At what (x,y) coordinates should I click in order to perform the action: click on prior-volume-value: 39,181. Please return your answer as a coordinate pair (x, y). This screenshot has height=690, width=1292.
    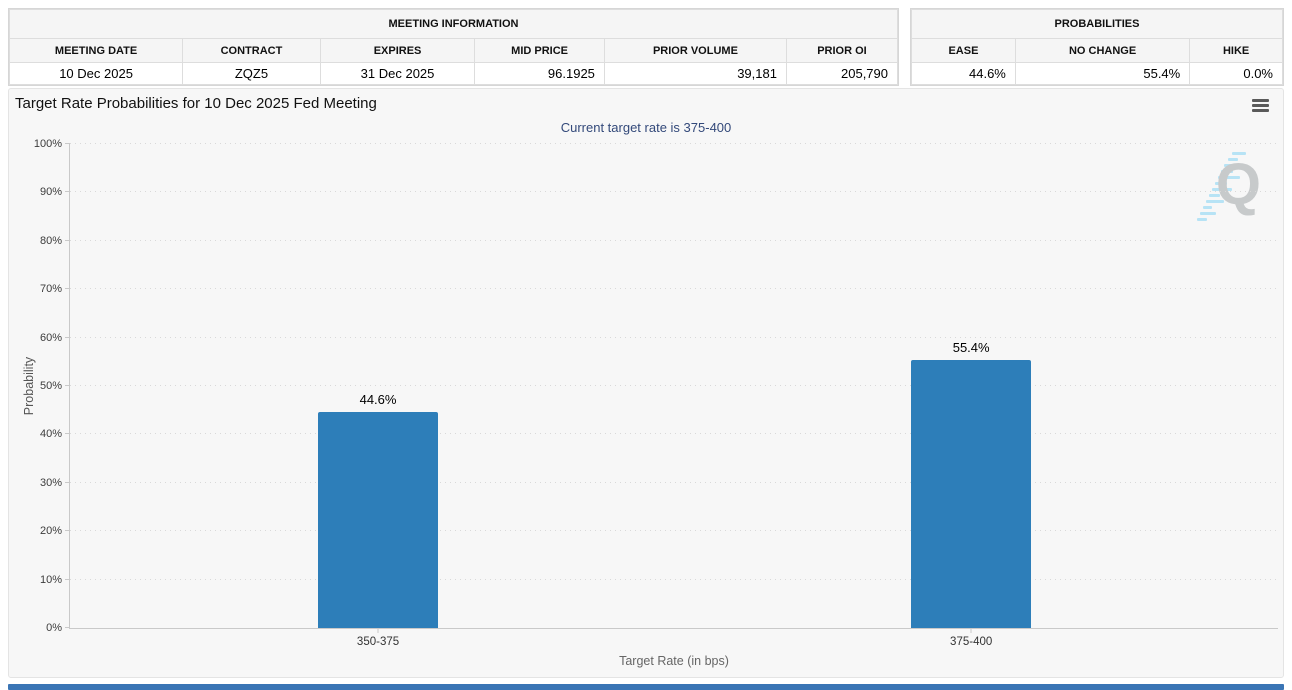
    Looking at the image, I should click on (695, 73).